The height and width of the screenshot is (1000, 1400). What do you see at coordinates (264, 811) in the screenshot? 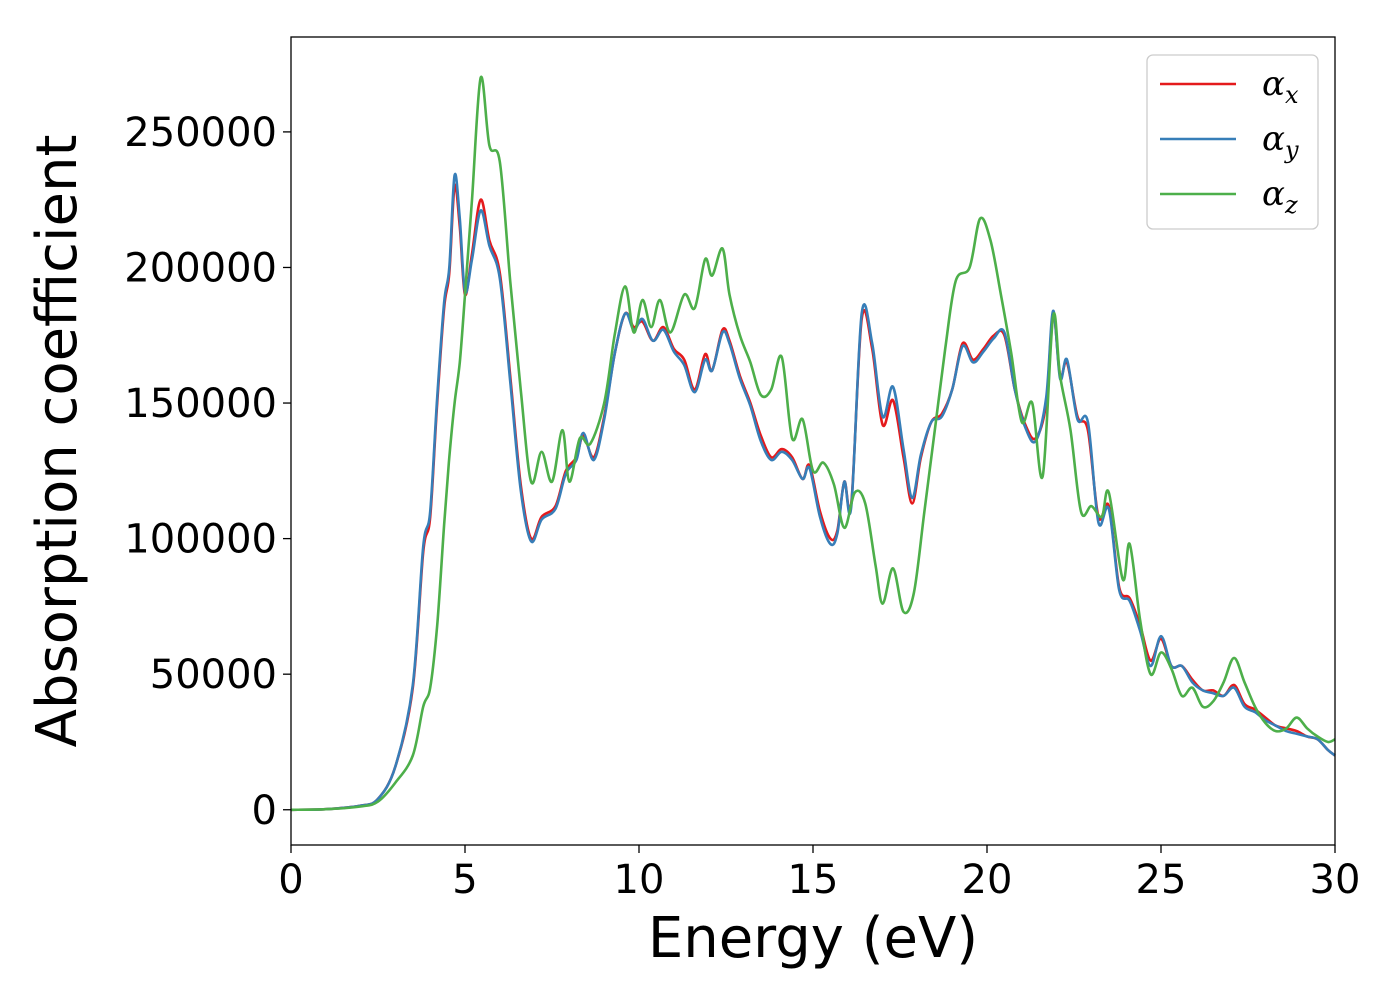
I see `y-tick-label: 0` at bounding box center [264, 811].